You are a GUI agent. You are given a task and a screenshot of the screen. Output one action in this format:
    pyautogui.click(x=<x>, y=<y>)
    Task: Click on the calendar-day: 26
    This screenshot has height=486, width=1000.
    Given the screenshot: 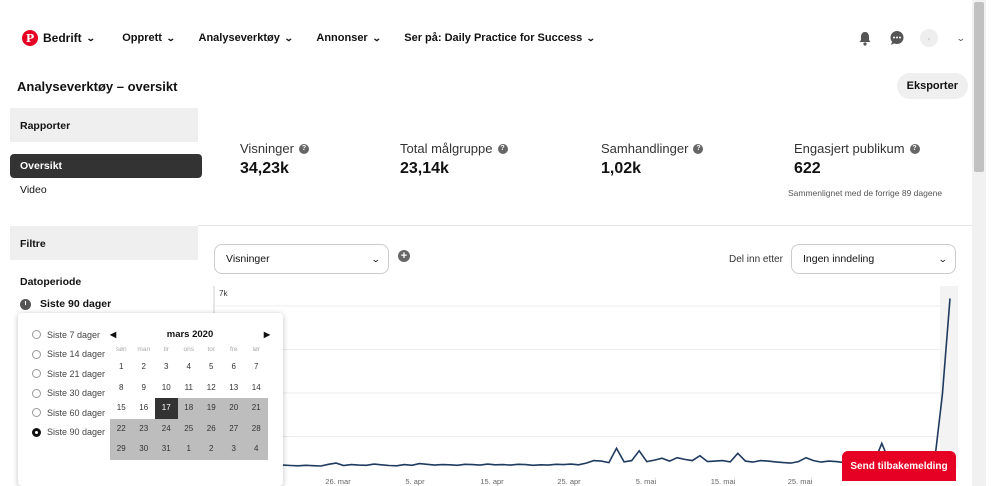 What is the action you would take?
    pyautogui.click(x=211, y=428)
    